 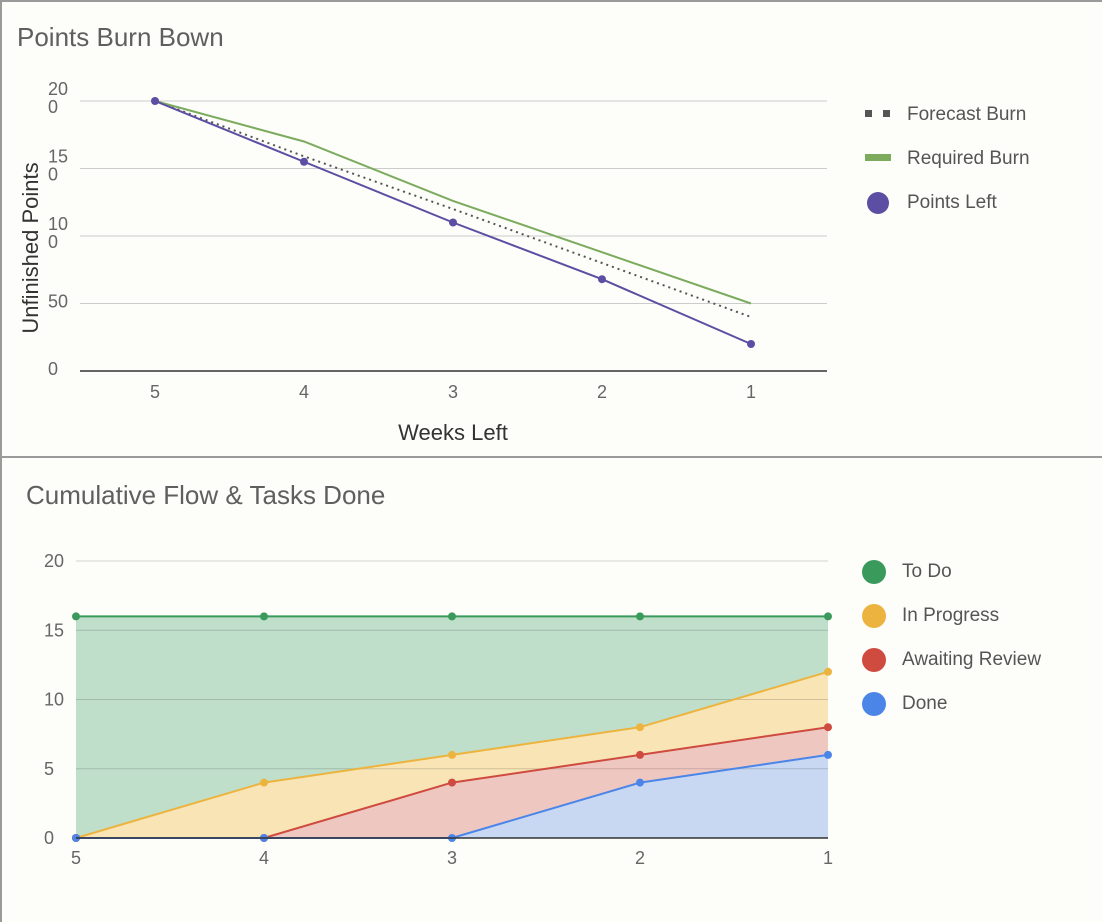 What do you see at coordinates (966, 114) in the screenshot?
I see `legend-label: Forecast Burn` at bounding box center [966, 114].